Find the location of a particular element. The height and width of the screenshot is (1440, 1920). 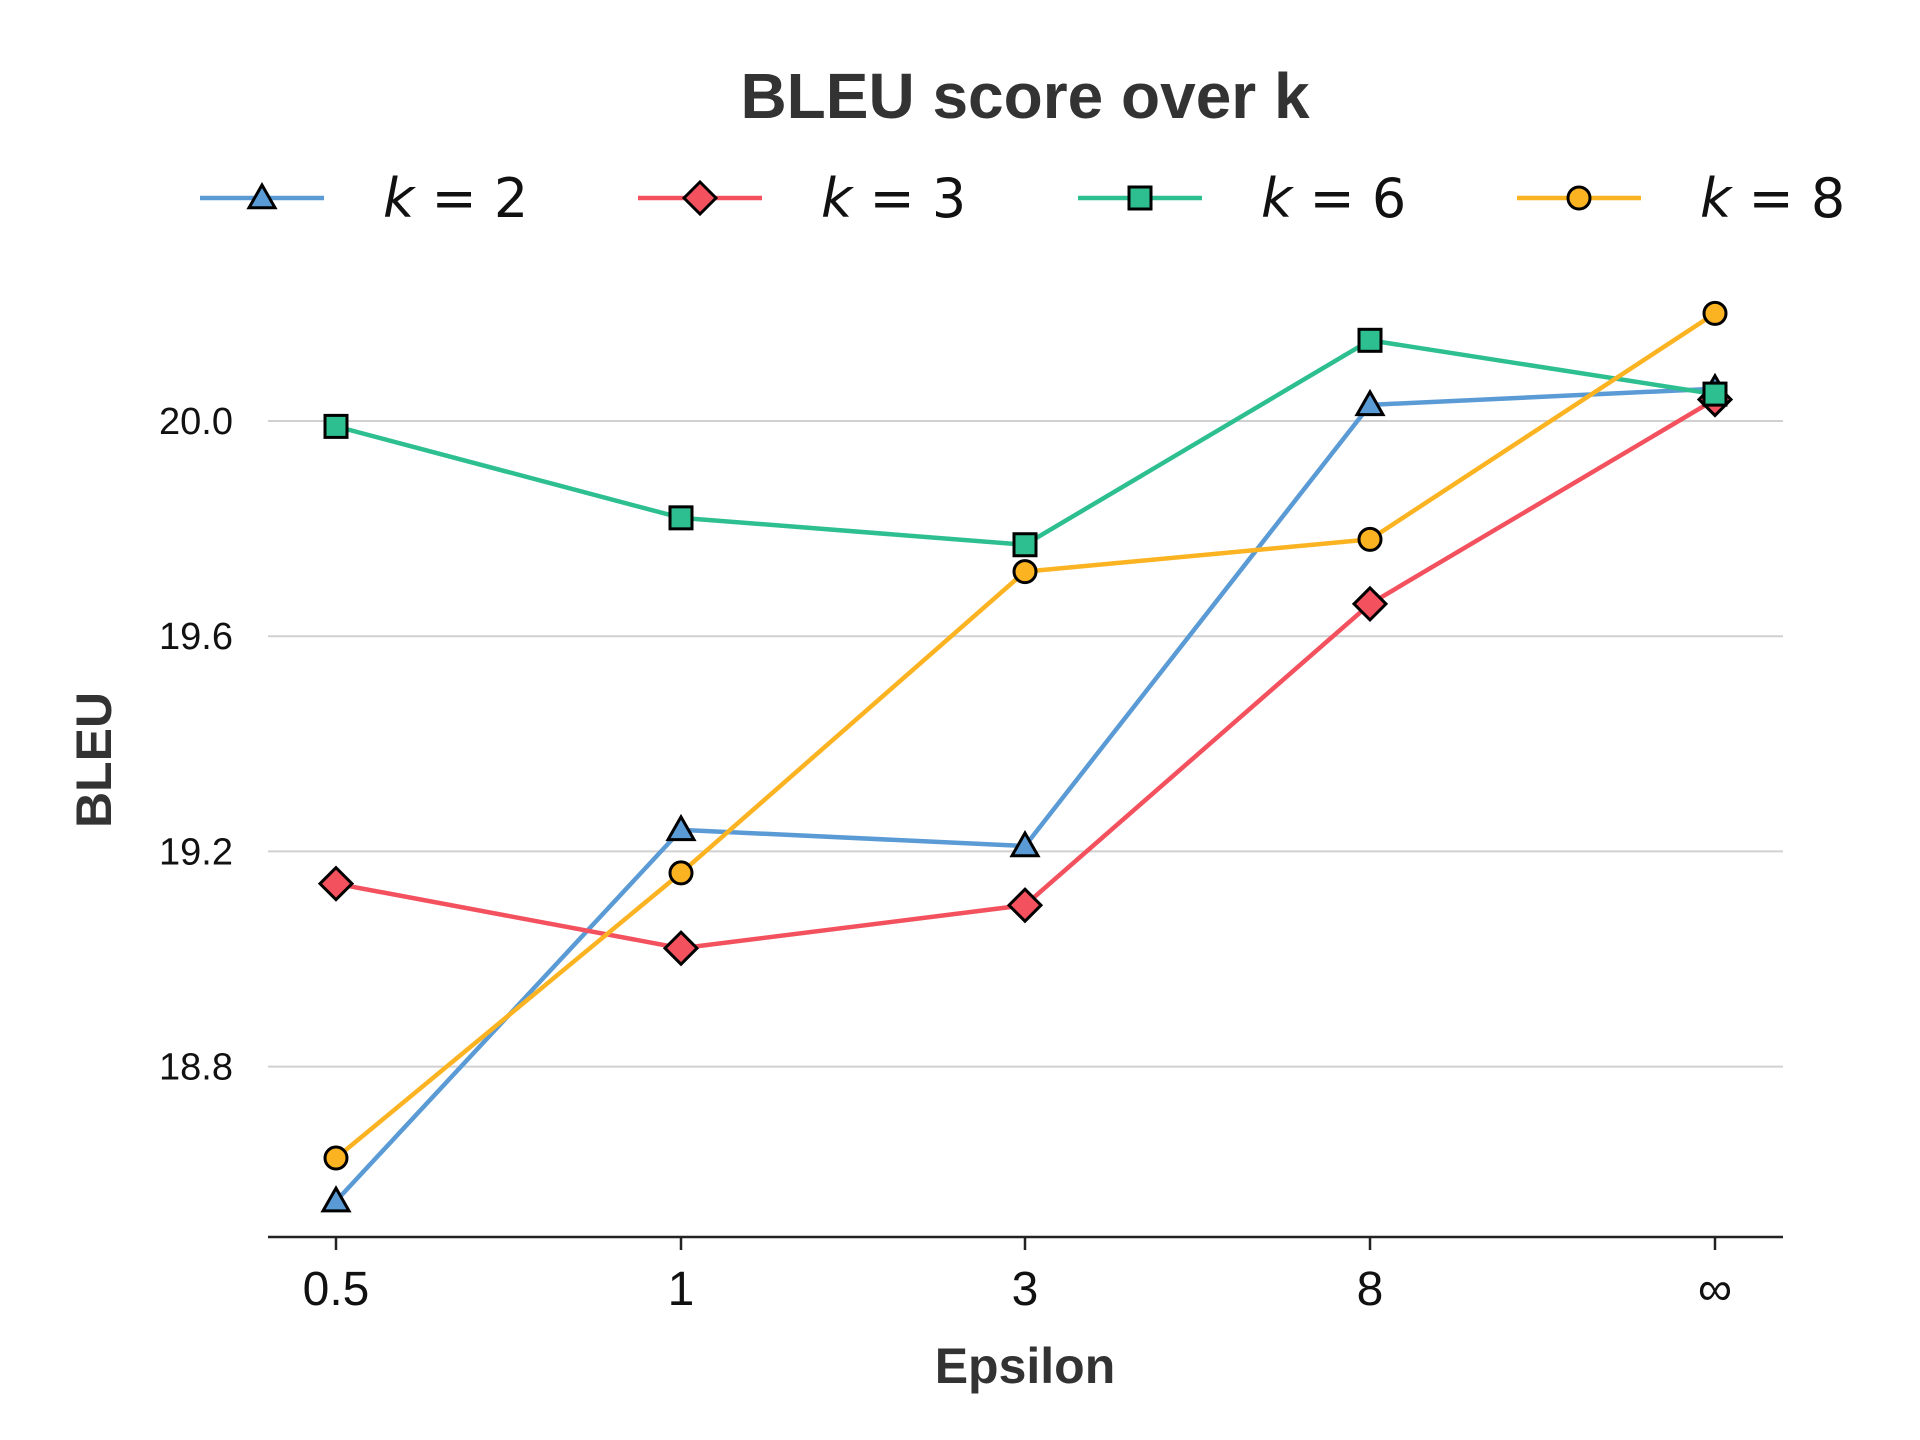

legend-label: k = 3 is located at coordinates (893, 198).